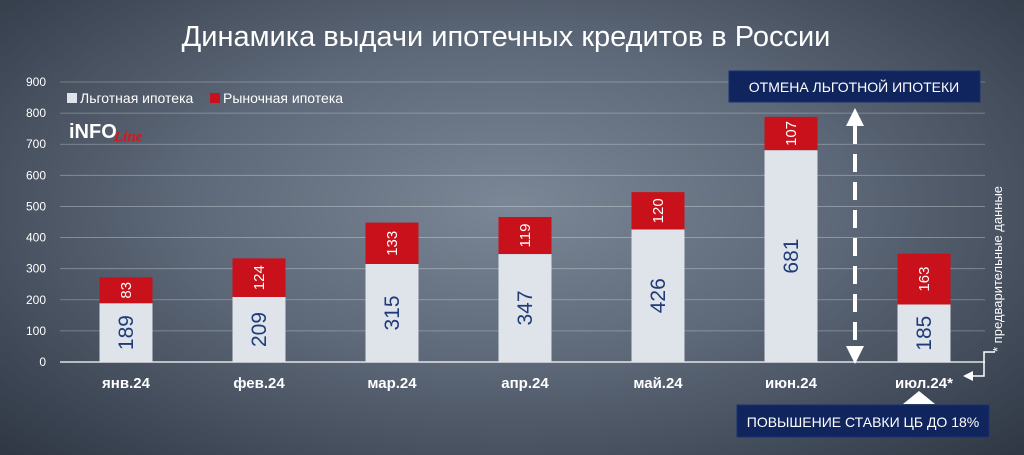  I want to click on data-label: 163, so click(924, 279).